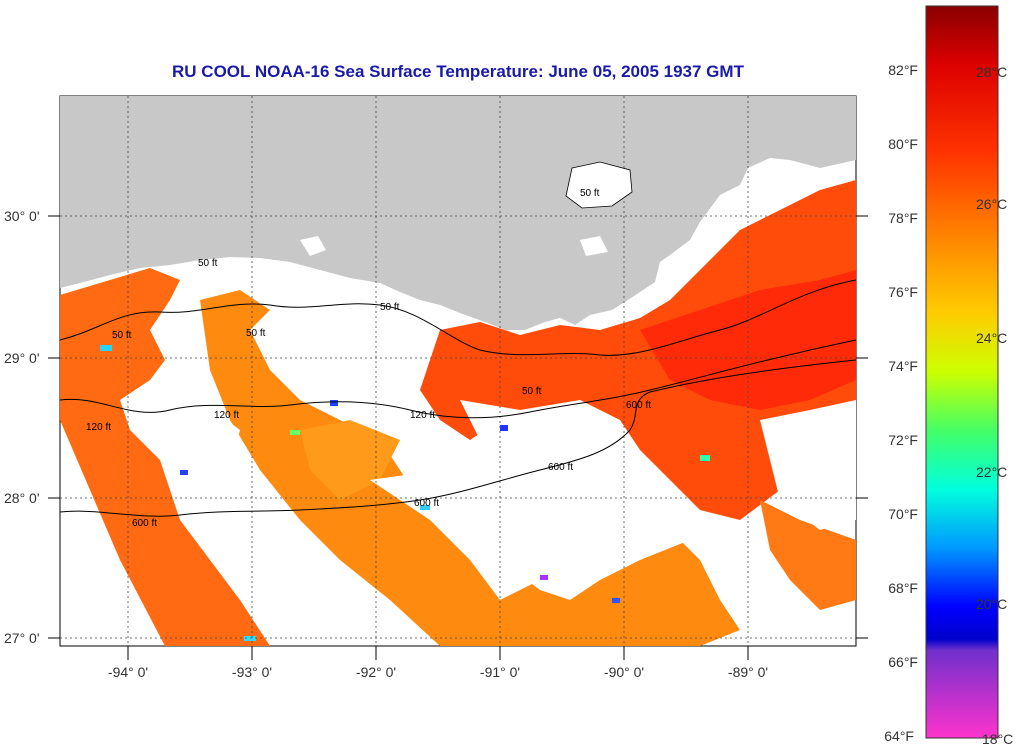  Describe the element at coordinates (903, 662) in the screenshot. I see `colorbar-f-label: 66°F` at that location.